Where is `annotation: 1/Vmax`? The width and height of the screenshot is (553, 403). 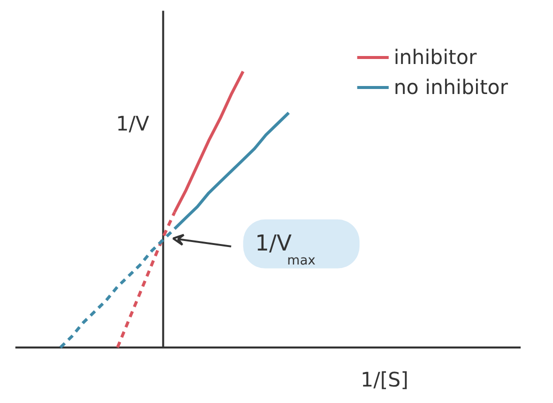
annotation: 1/Vmax is located at coordinates (285, 249).